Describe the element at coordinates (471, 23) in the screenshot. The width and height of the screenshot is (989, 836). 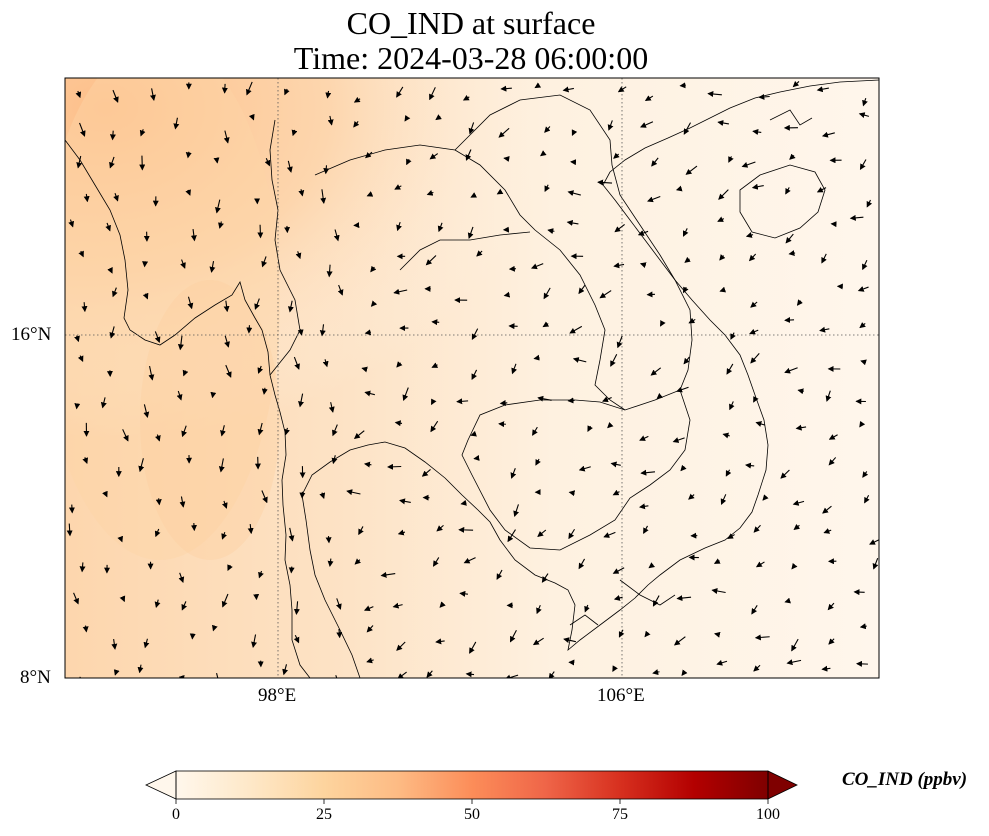
I see `title-variable: CO_IND at surface` at that location.